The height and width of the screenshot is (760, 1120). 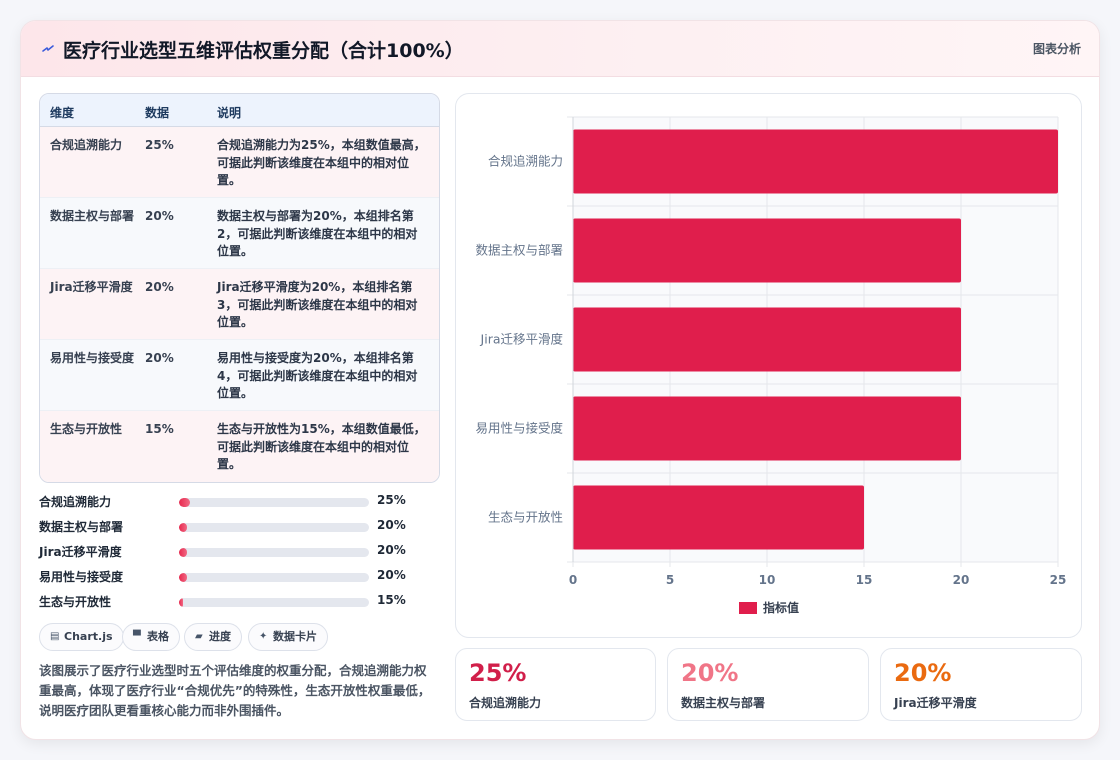 I want to click on progress-row: 生态与开放性 15%, so click(x=239, y=601).